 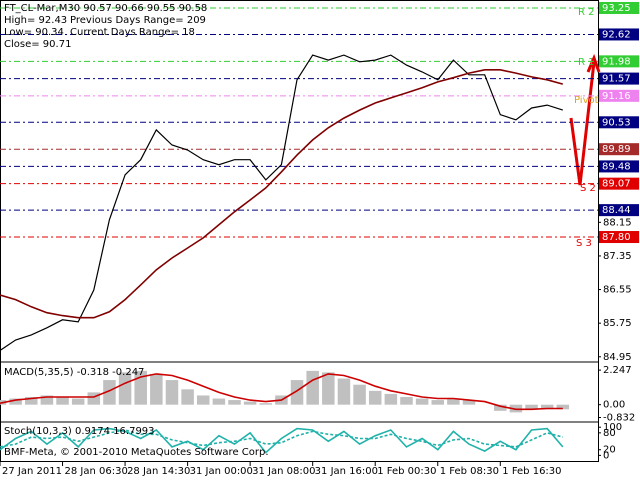 I want to click on info: High= 92.43, so click(x=35, y=20).